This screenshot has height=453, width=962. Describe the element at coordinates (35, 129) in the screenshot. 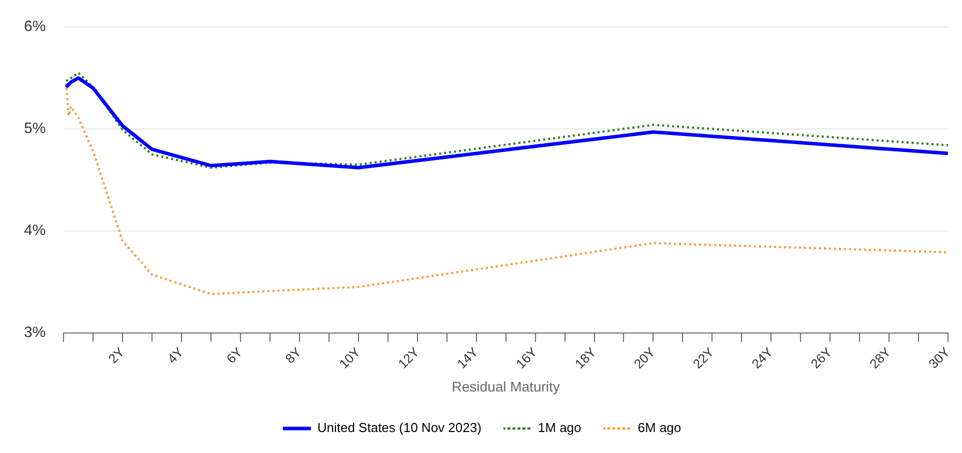

I see `y-tick-label: 5%` at that location.